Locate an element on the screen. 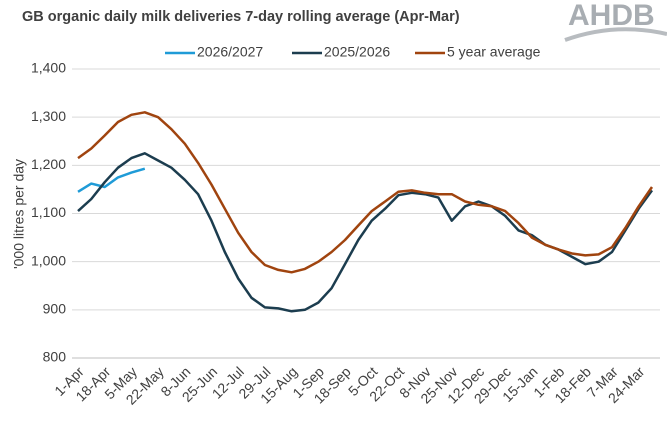 The height and width of the screenshot is (428, 667). y-tick-label: 1,200 is located at coordinates (48, 164).